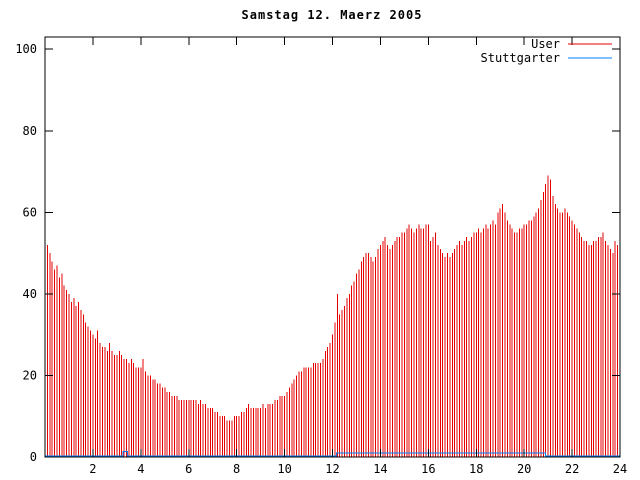 This screenshot has width=640, height=480. I want to click on x-tick-label: 22, so click(572, 469).